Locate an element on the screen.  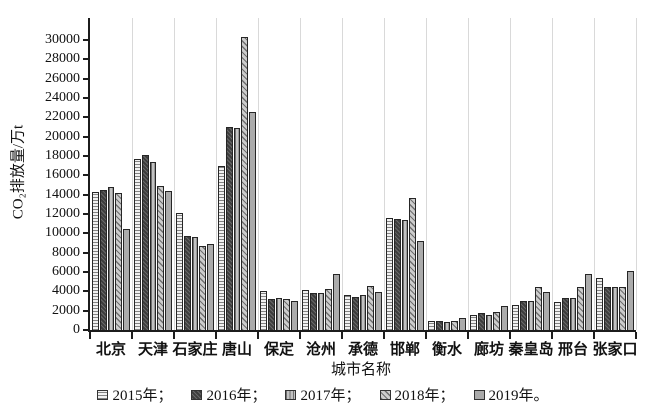
bar-张家口-2016年 is located at coordinates (607, 308).